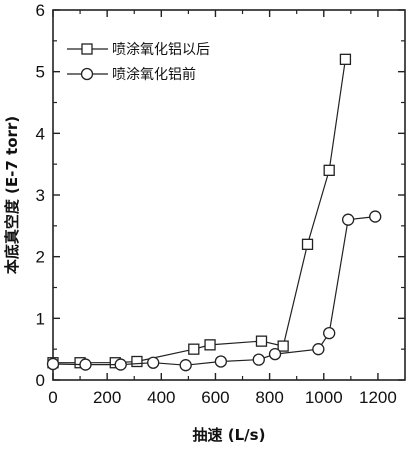 The height and width of the screenshot is (450, 414). Describe the element at coordinates (87, 49) in the screenshot. I see `legend-square-marker` at that location.